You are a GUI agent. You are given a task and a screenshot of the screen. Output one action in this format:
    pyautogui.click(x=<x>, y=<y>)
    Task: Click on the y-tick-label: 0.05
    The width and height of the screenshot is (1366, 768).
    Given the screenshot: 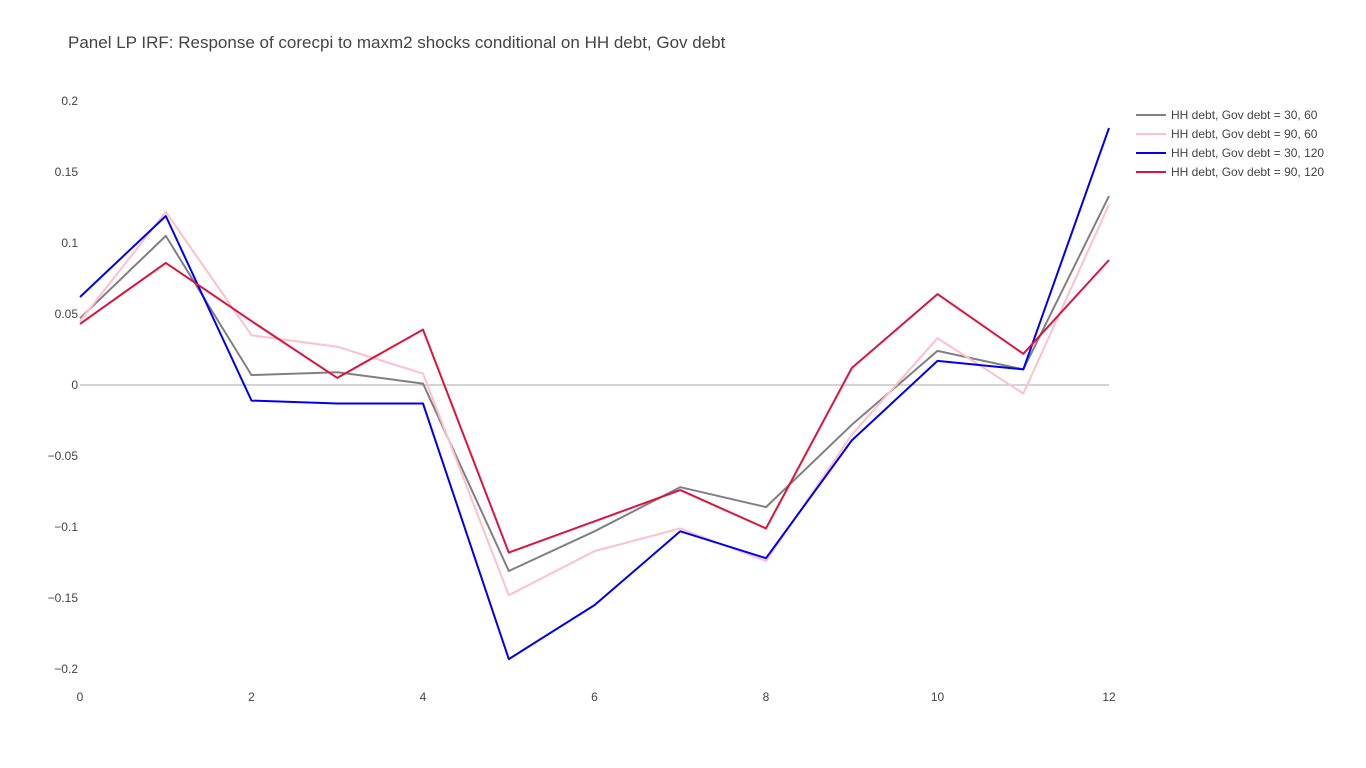 What is the action you would take?
    pyautogui.click(x=67, y=314)
    